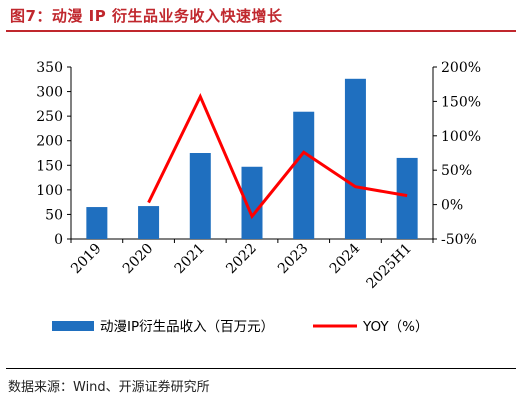  Describe the element at coordinates (345, 258) in the screenshot. I see `x-tick-label: 2024` at that location.